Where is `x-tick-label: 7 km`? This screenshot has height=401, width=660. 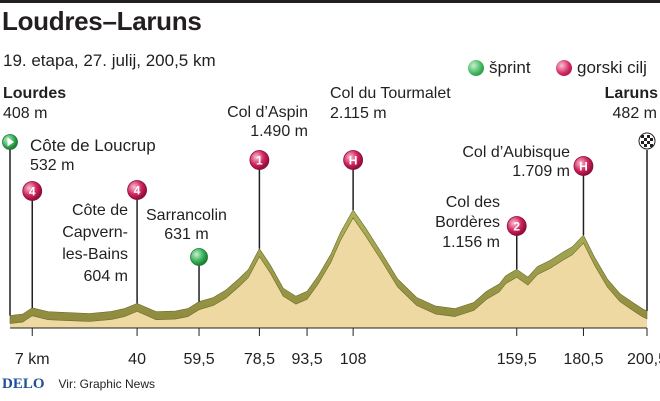
x-tick-label: 7 km is located at coordinates (32, 359).